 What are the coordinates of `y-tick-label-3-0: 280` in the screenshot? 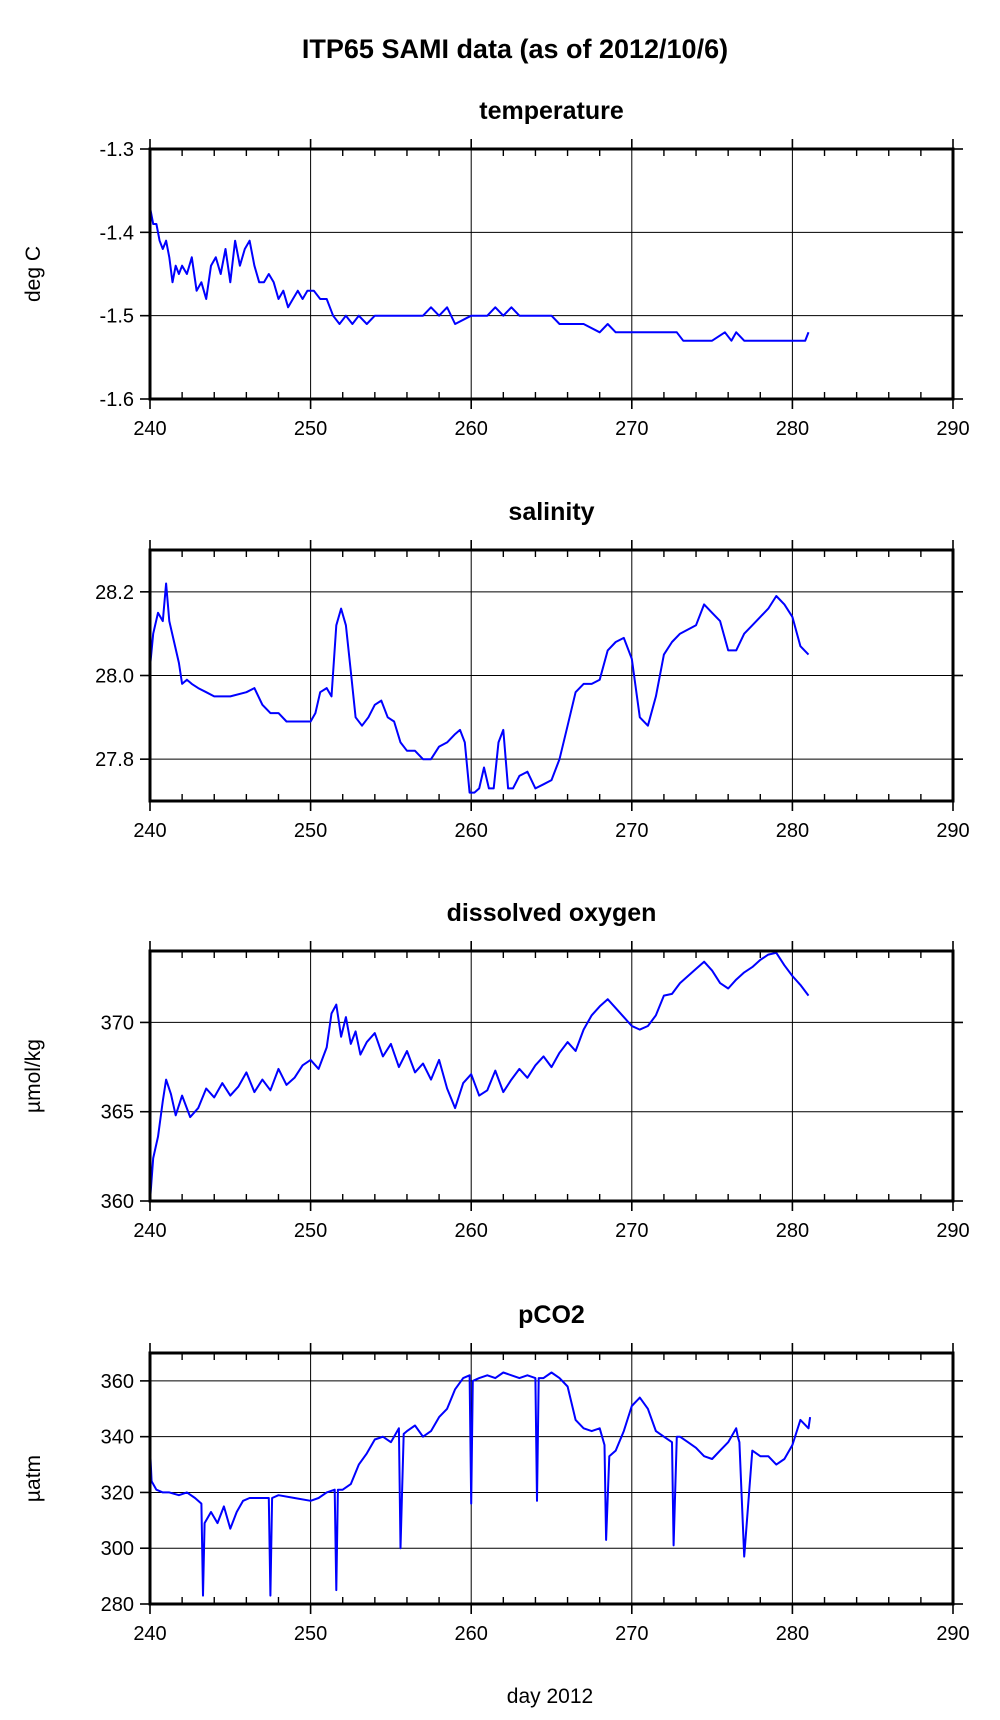 It's located at (117, 1605).